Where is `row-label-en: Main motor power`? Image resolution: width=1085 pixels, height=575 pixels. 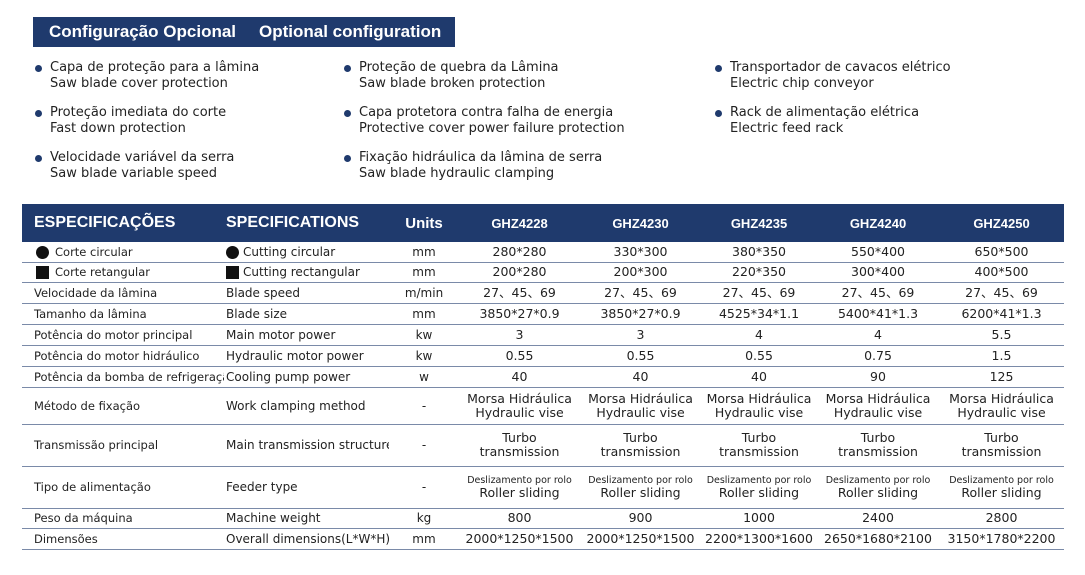 row-label-en: Main motor power is located at coordinates (306, 335).